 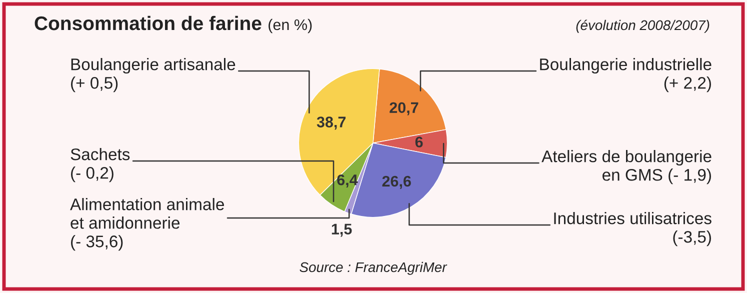 I want to click on data-label: 26,6, so click(x=396, y=182).